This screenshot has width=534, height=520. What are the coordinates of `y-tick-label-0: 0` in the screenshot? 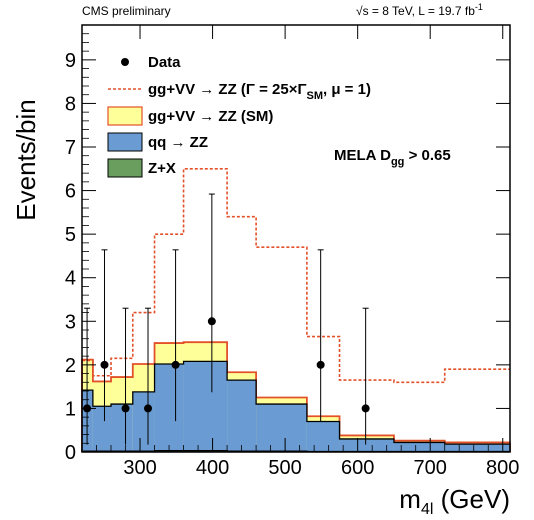 It's located at (70, 453).